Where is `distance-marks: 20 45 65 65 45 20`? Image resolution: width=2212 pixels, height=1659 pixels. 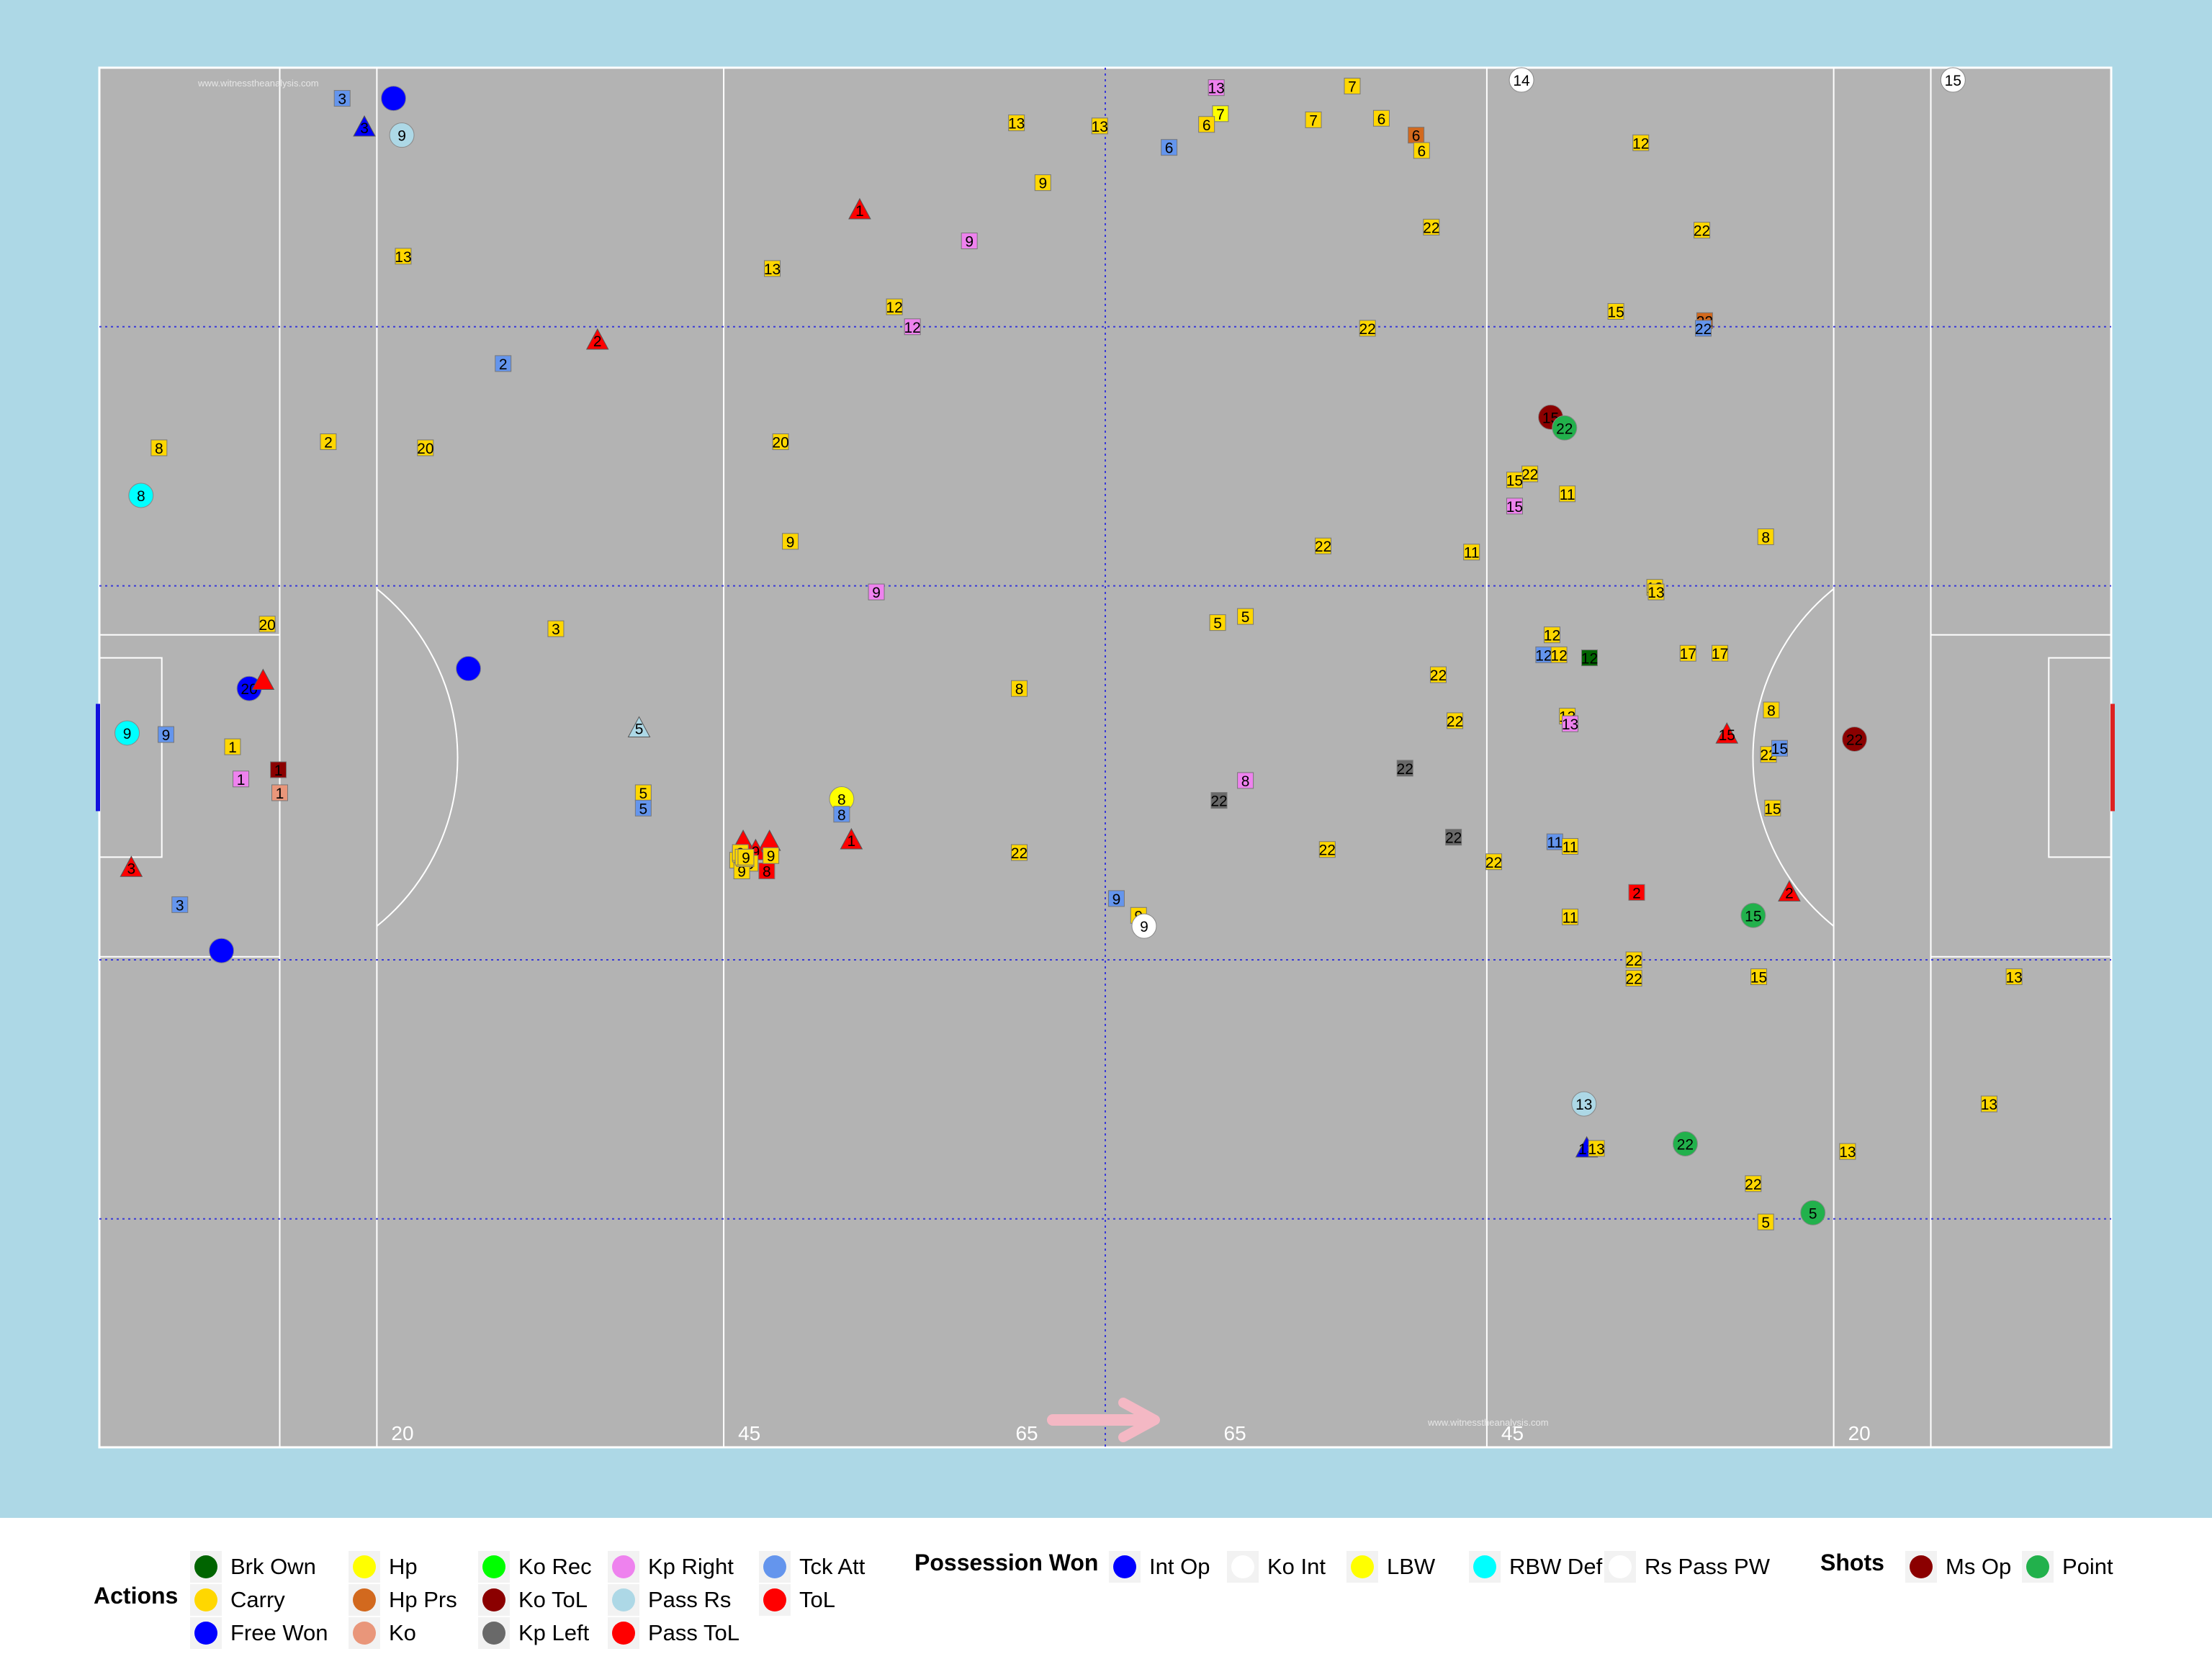 distance-marks: 20 45 65 65 45 20 is located at coordinates (1130, 1433).